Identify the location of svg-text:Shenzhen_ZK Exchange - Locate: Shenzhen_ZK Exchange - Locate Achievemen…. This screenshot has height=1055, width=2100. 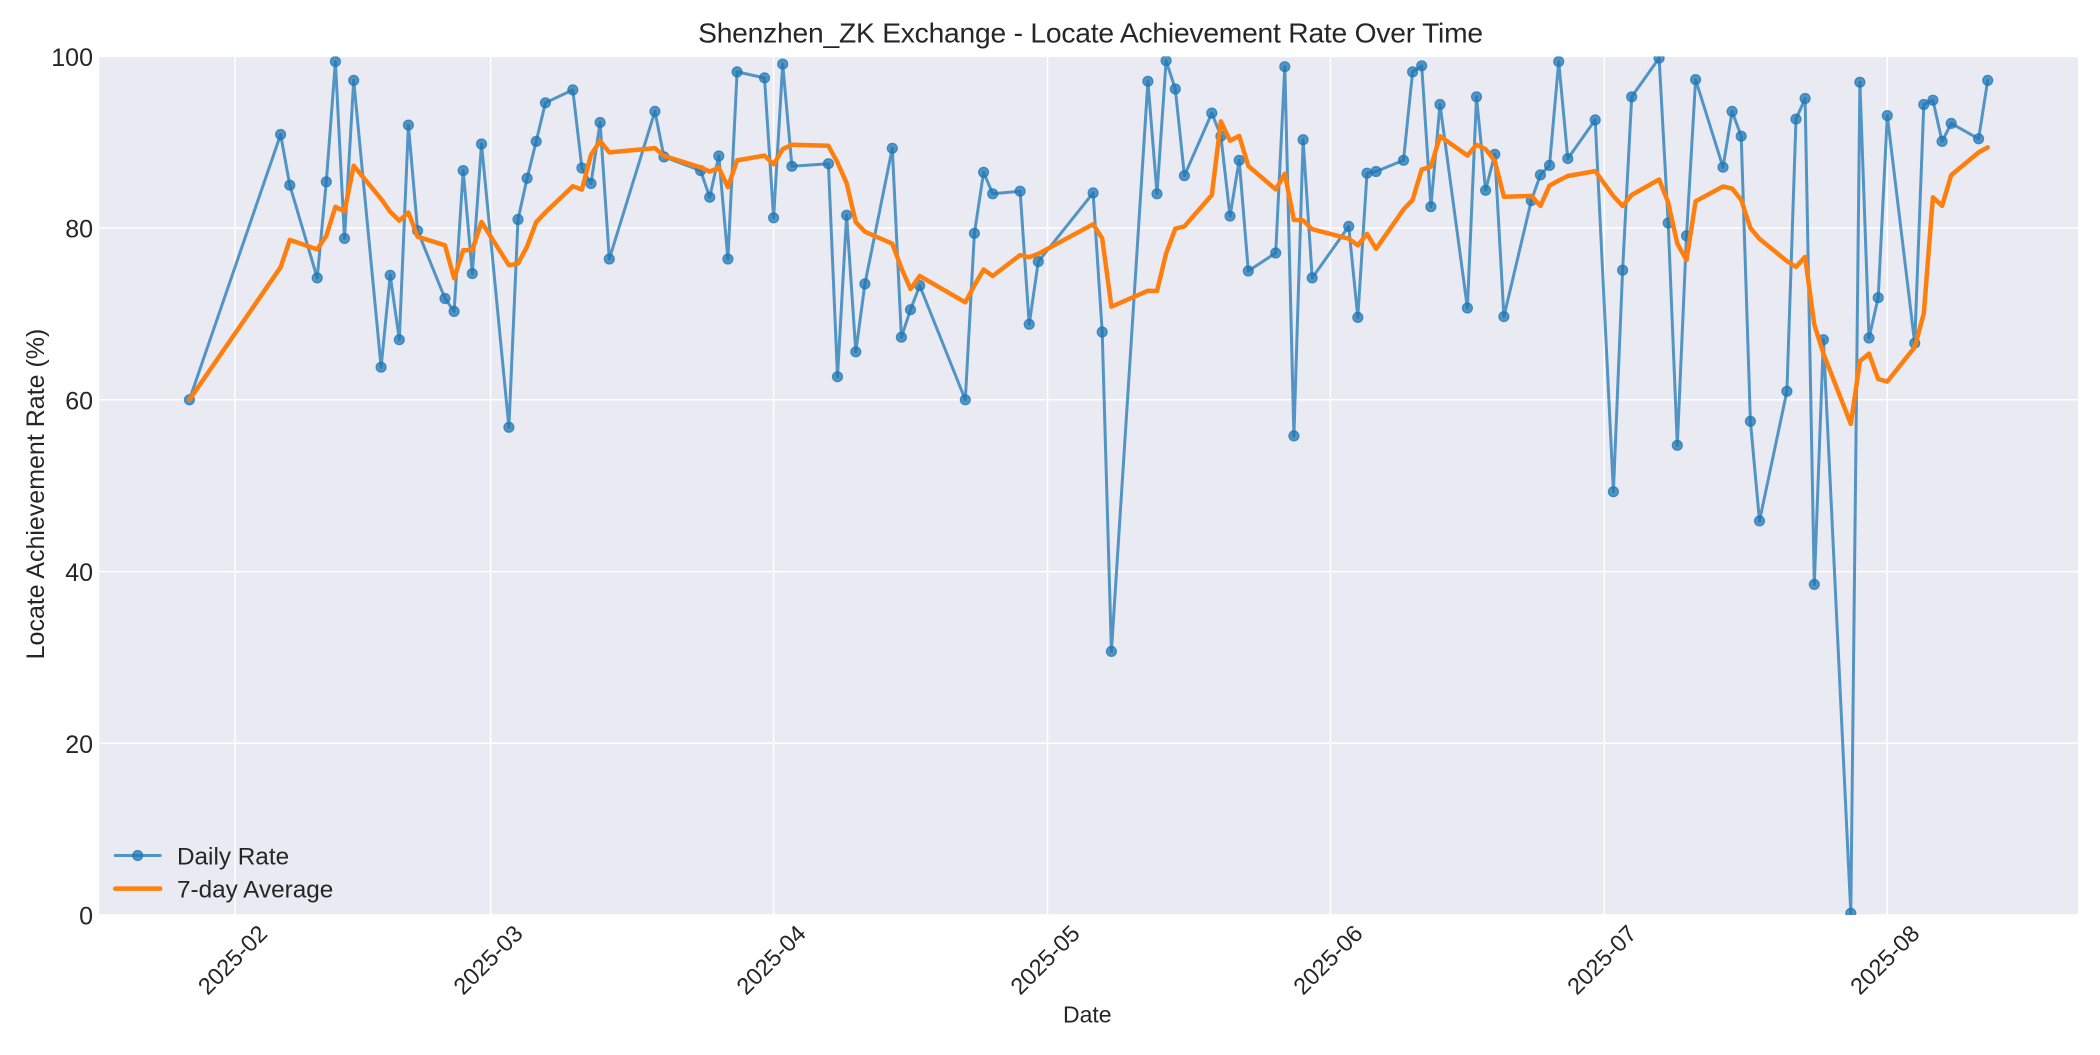
(1090, 33).